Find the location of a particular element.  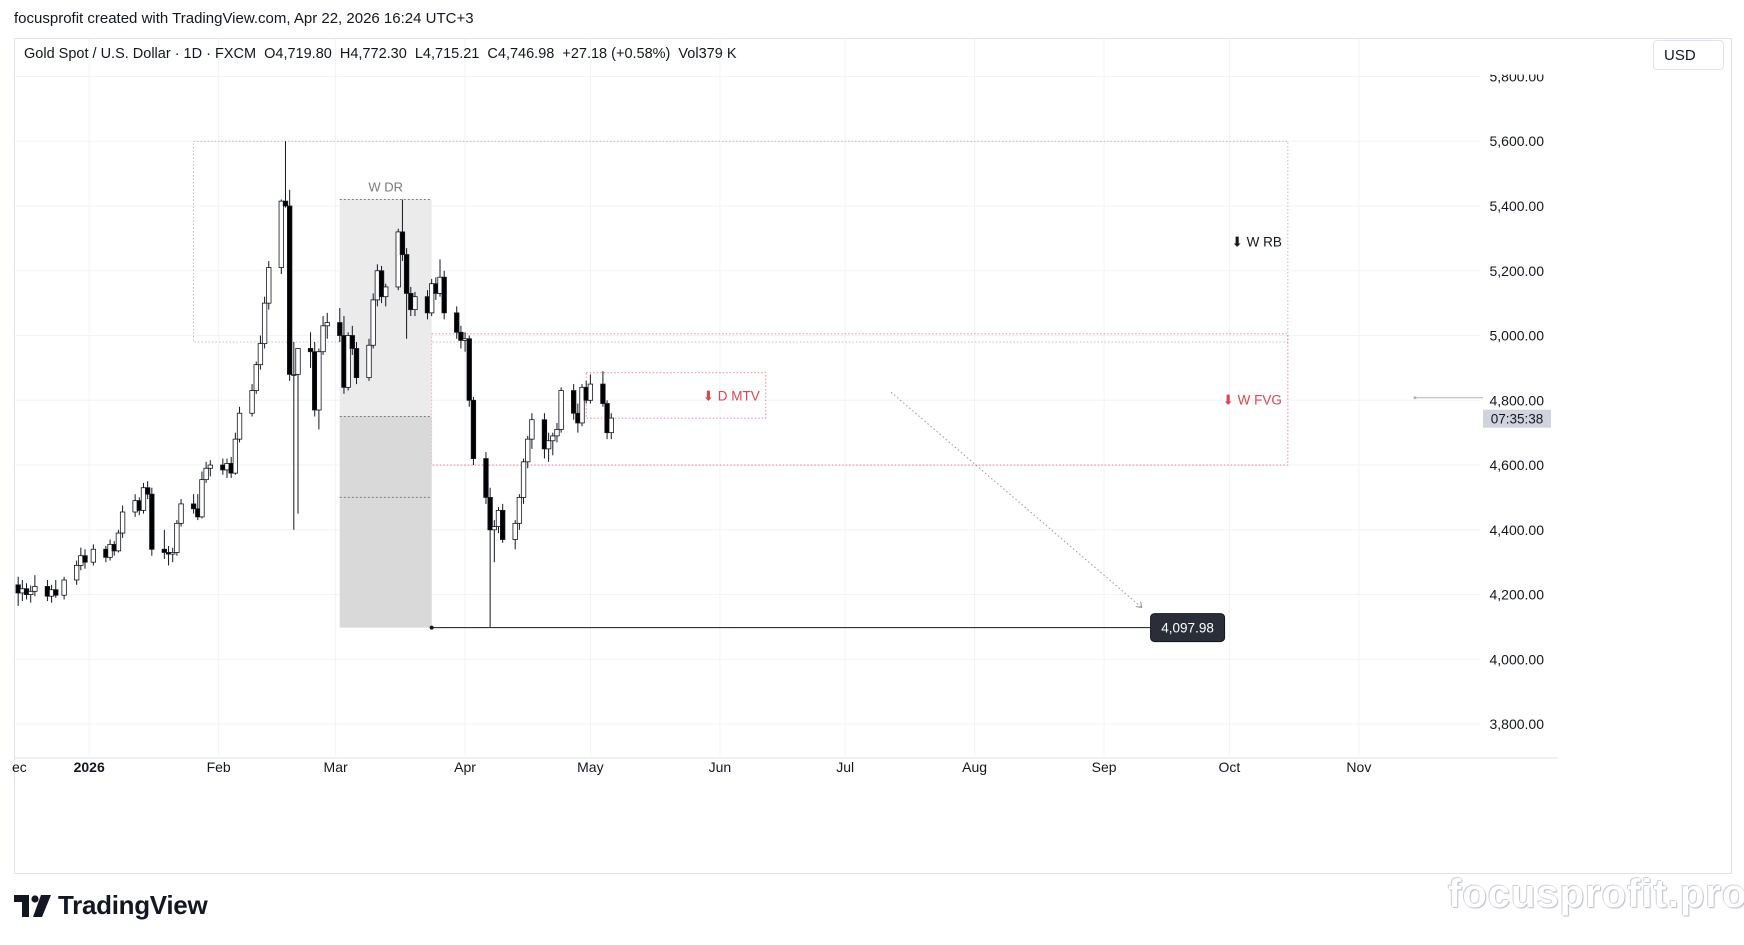

symbol-name: Gold Spot / U.S. Dollar · 1D · FXCM is located at coordinates (140, 54).